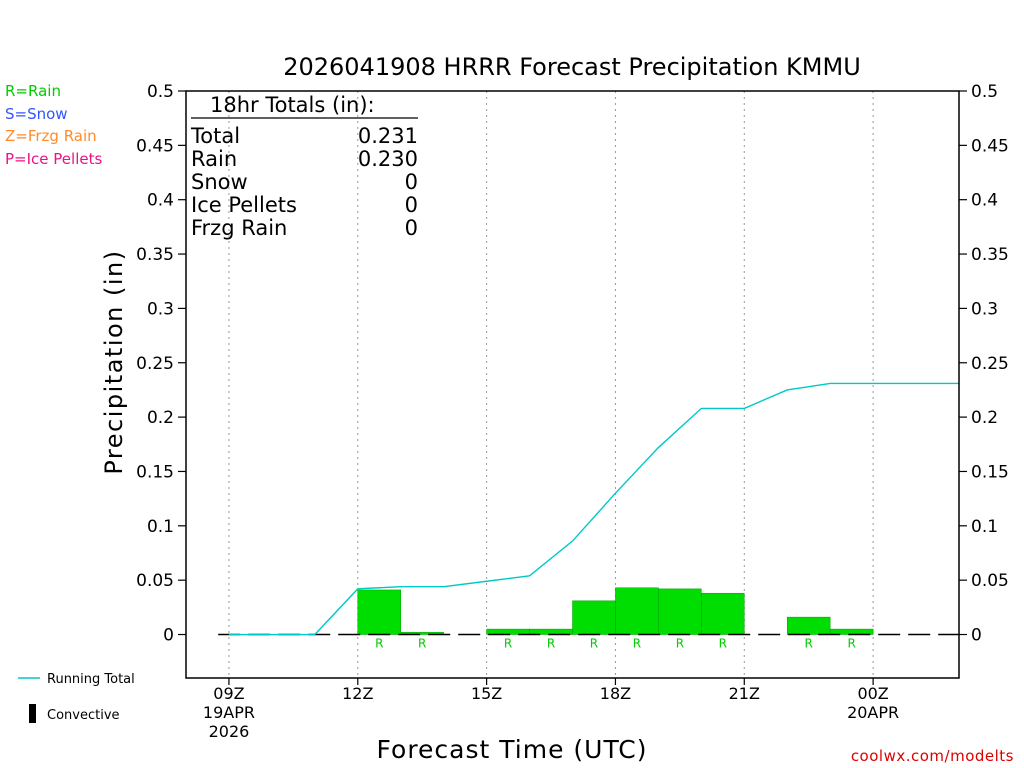 This screenshot has width=1024, height=768. I want to click on totals-value-frzg-rain: 0, so click(411, 228).